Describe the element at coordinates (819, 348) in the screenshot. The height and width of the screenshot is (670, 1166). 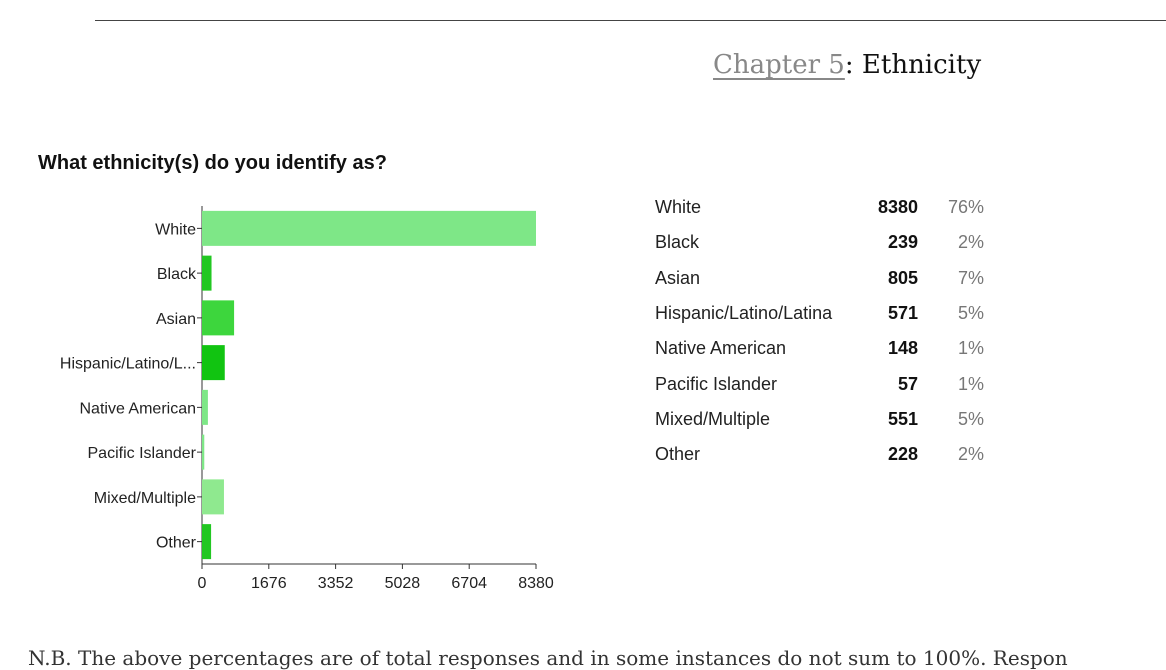
I see `summary-row: Native American 148 1%` at that location.